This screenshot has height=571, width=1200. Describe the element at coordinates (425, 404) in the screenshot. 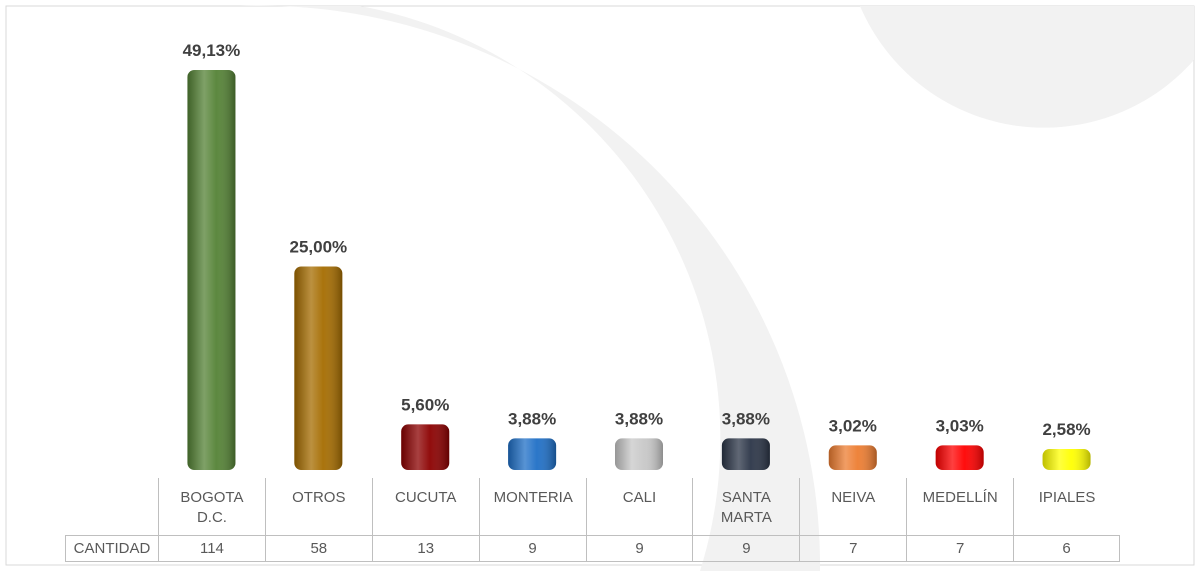

I see `value-label: 5,60%` at that location.